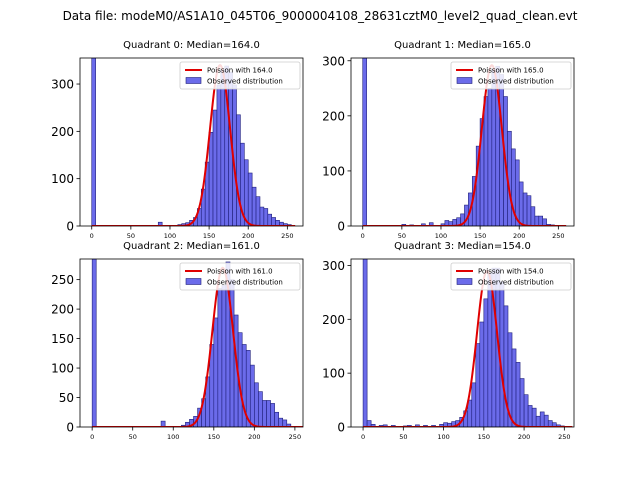  I want to click on y-tick-label: 150, so click(62, 339).